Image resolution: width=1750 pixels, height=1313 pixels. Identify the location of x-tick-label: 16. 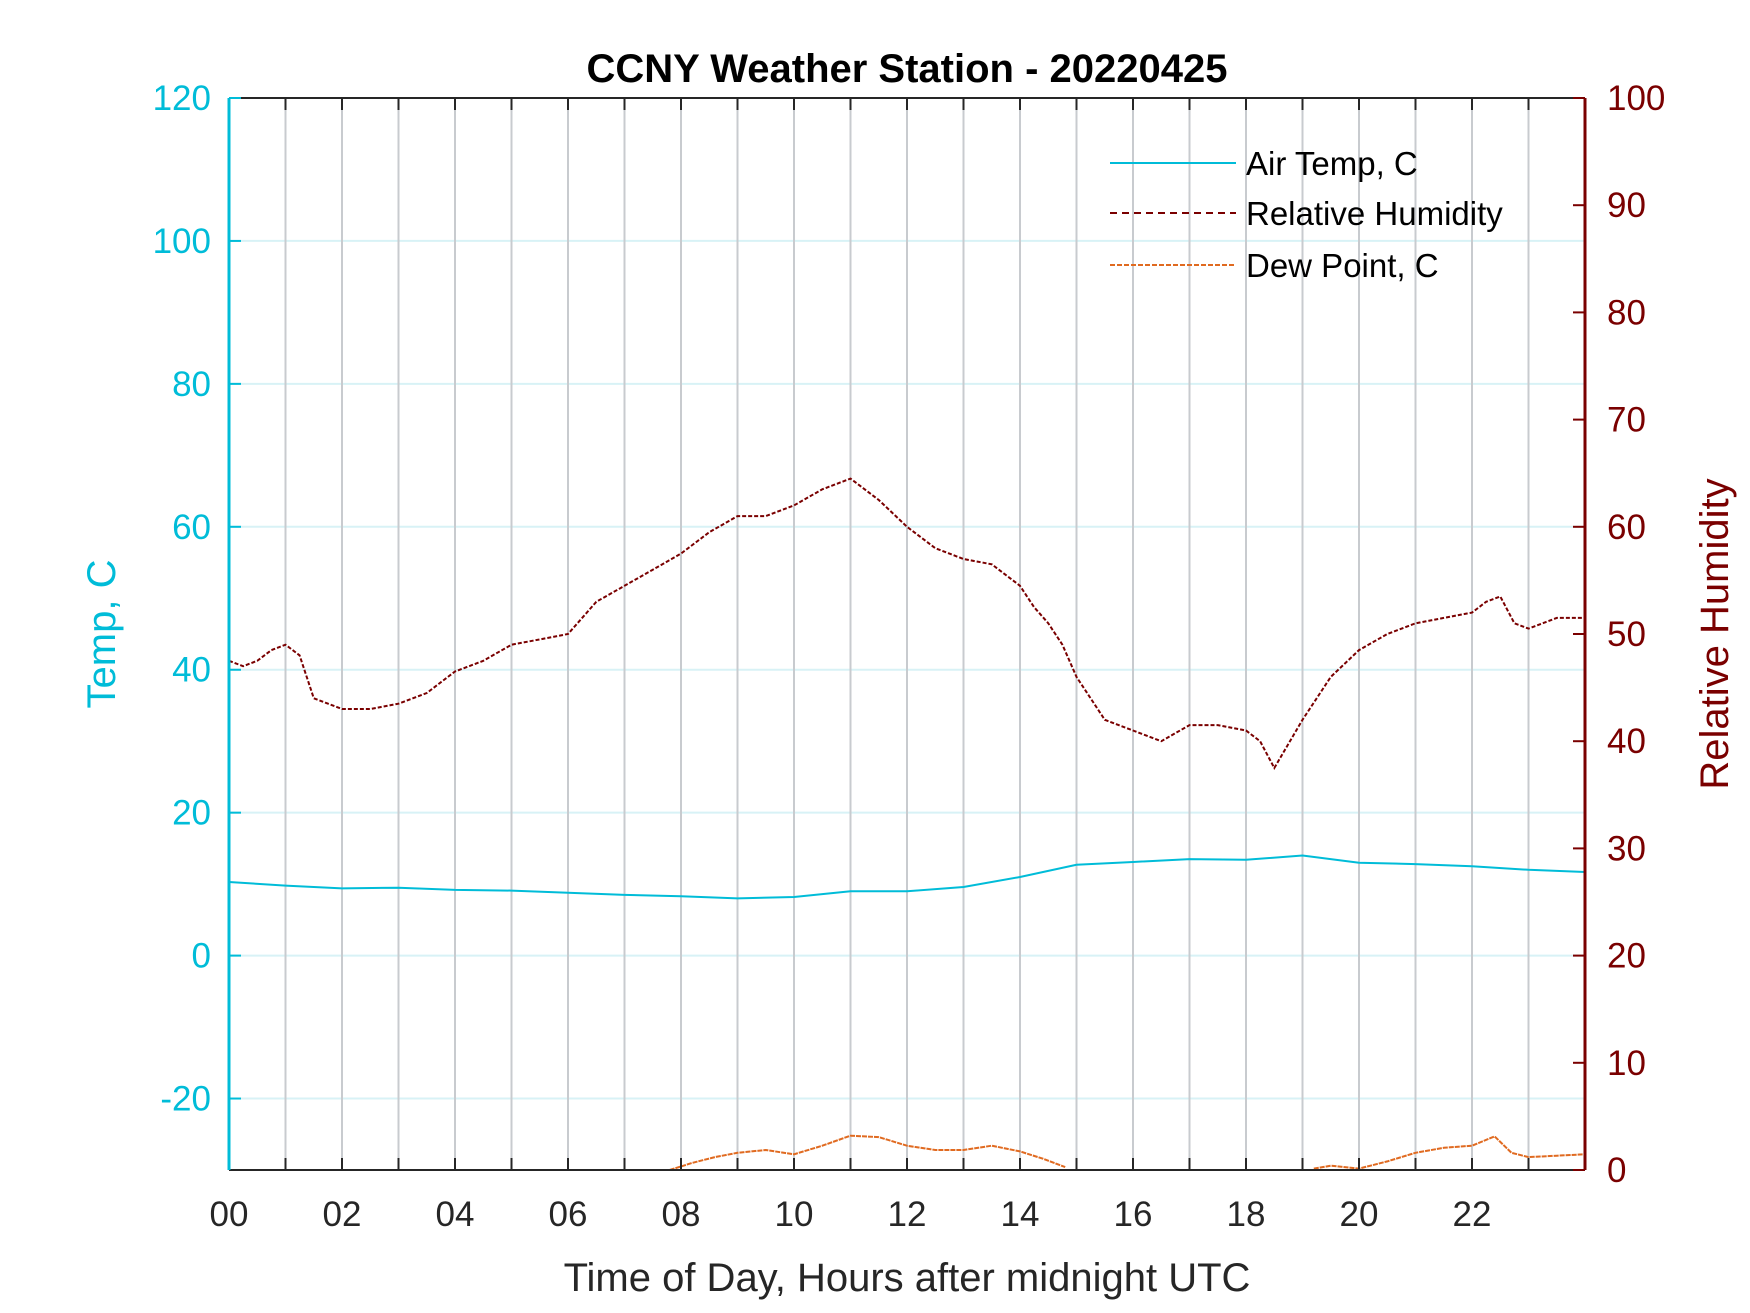
(1133, 1214).